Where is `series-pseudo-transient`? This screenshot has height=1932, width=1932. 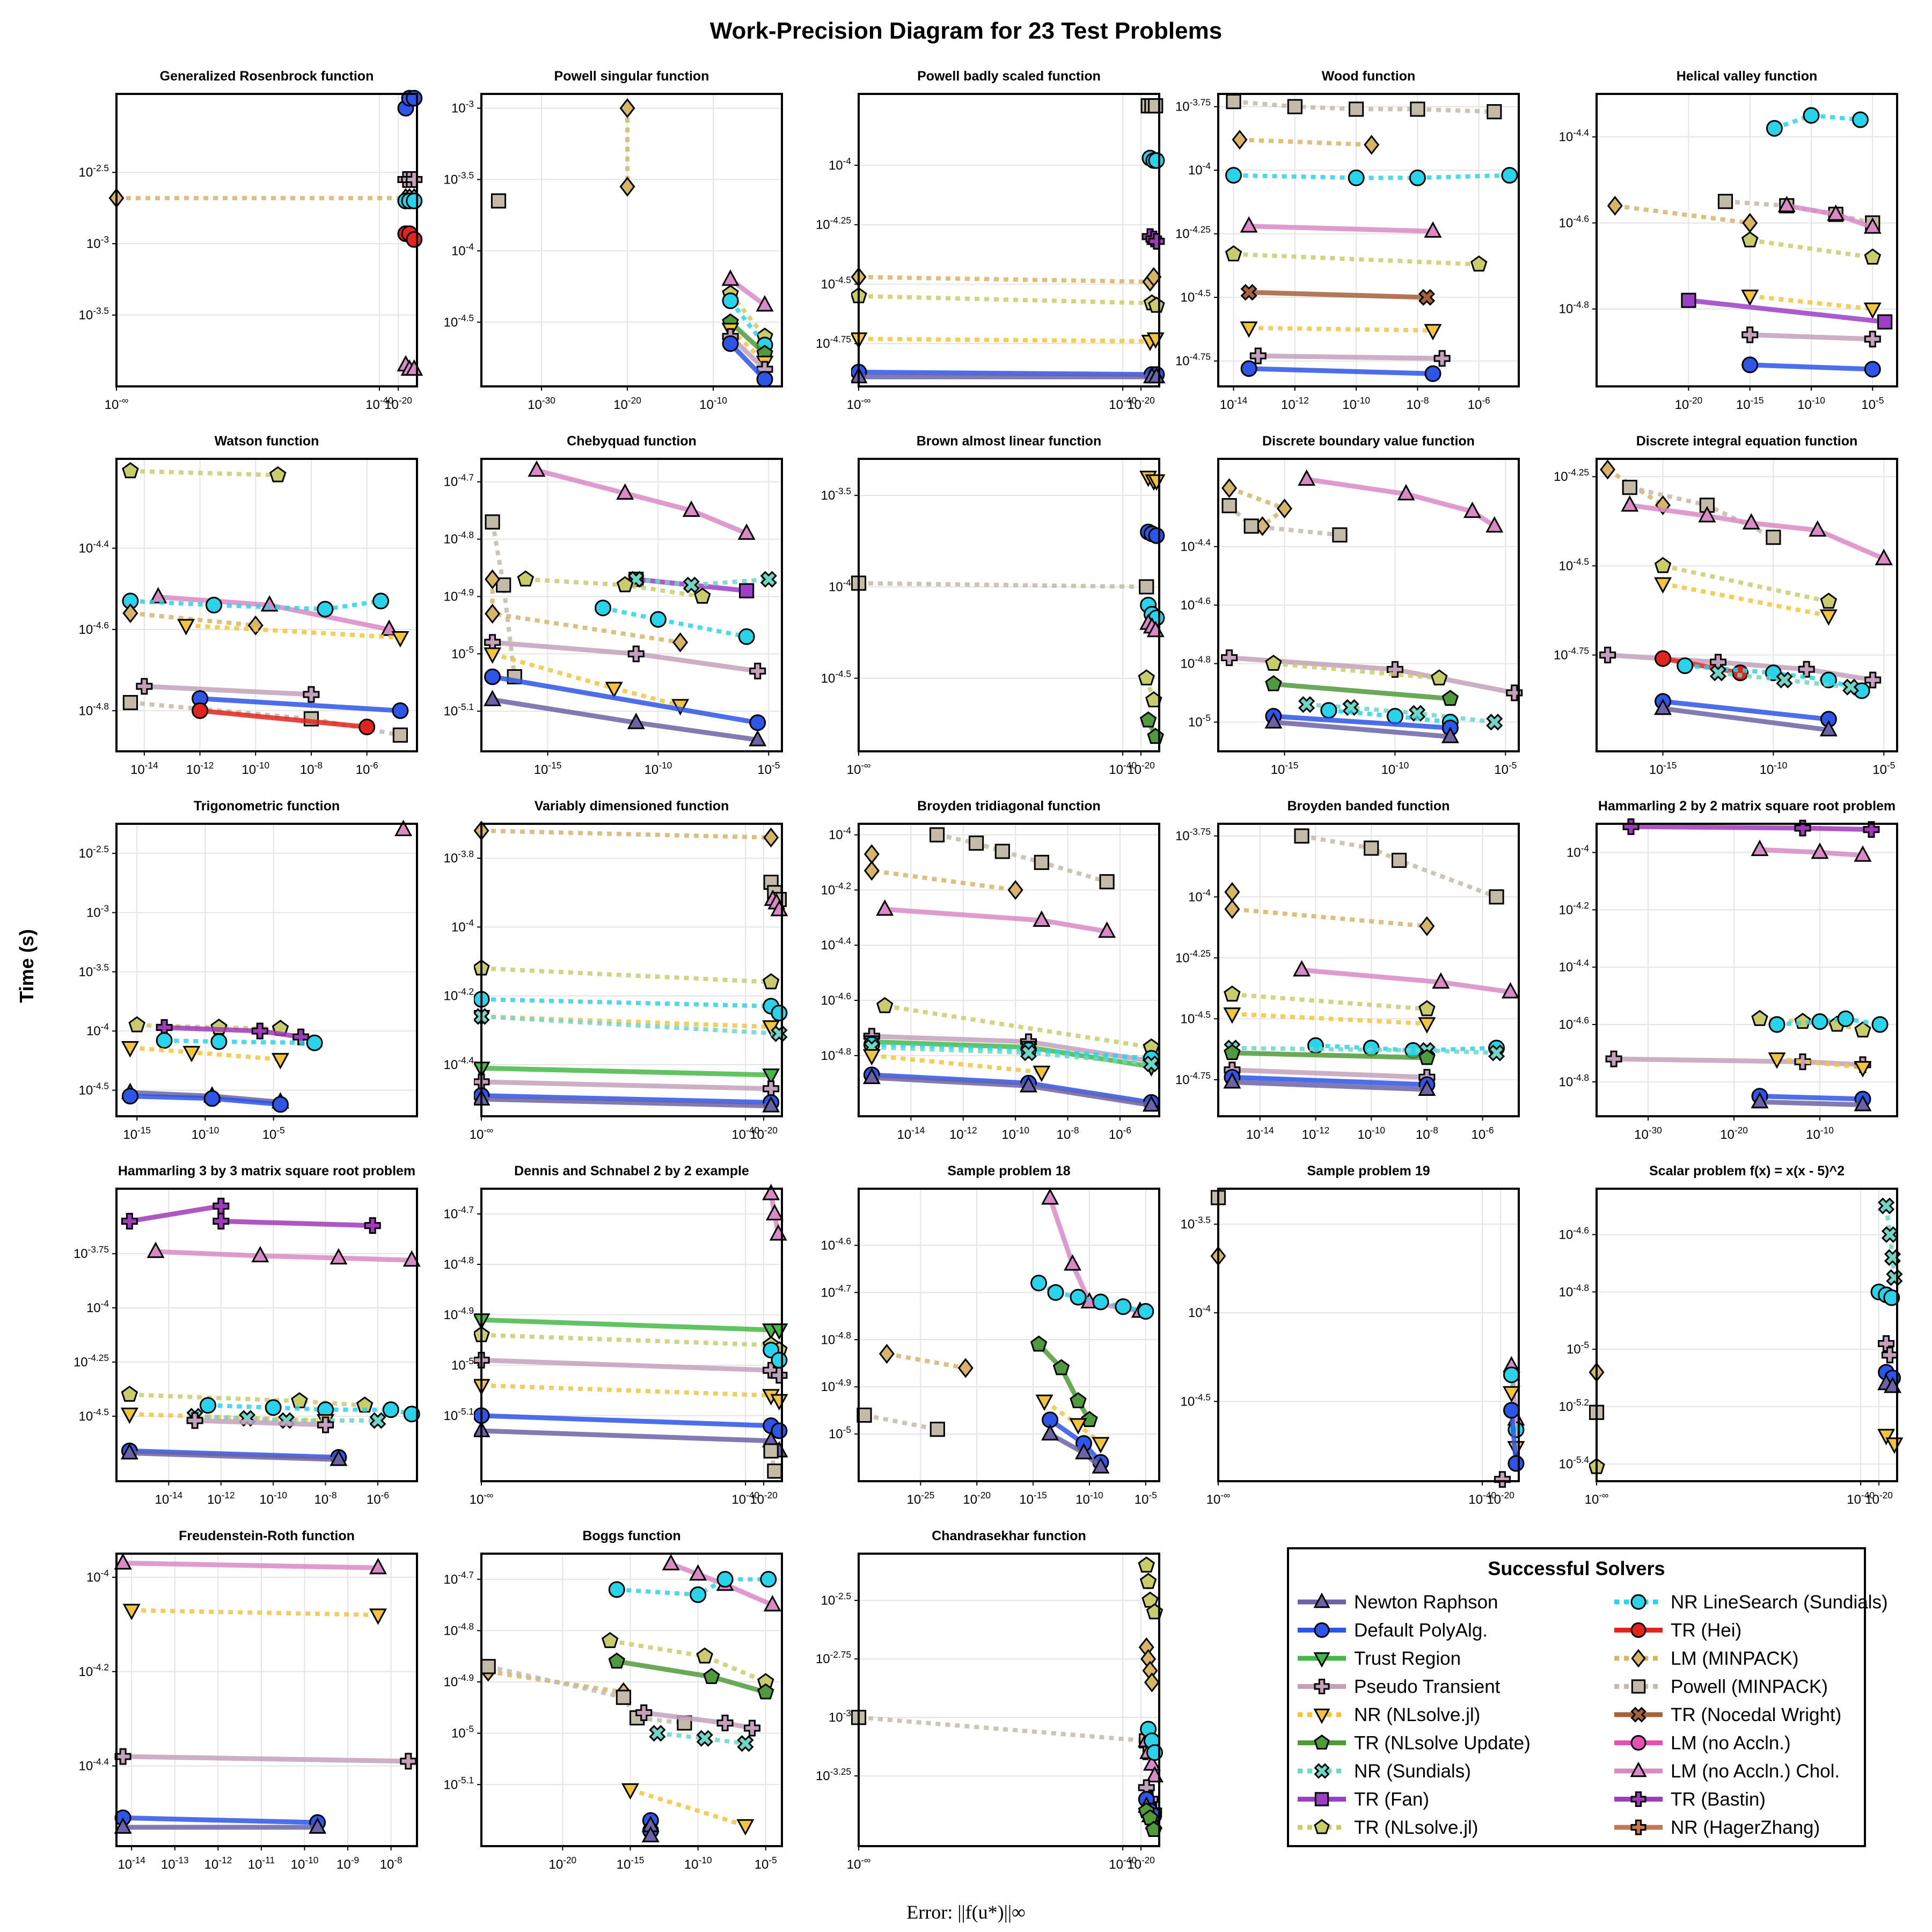
series-pseudo-transient is located at coordinates (260, 1422).